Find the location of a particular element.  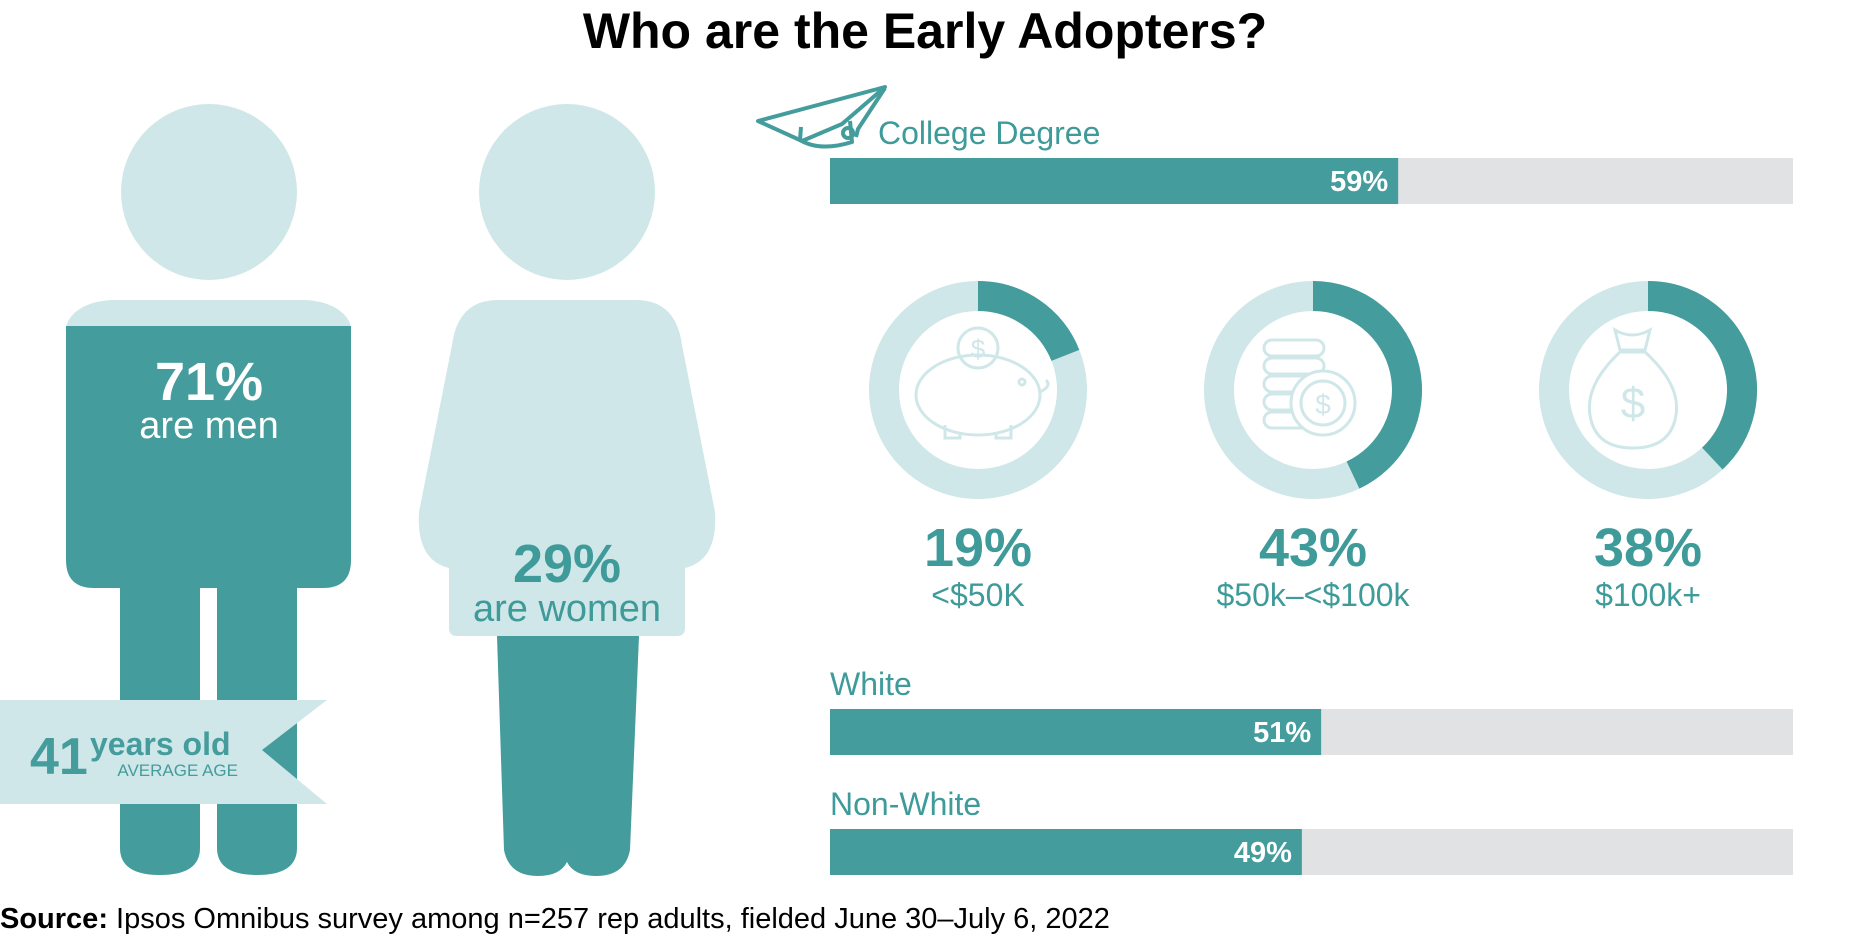

coin-stack-icon: $ is located at coordinates (1309, 387).